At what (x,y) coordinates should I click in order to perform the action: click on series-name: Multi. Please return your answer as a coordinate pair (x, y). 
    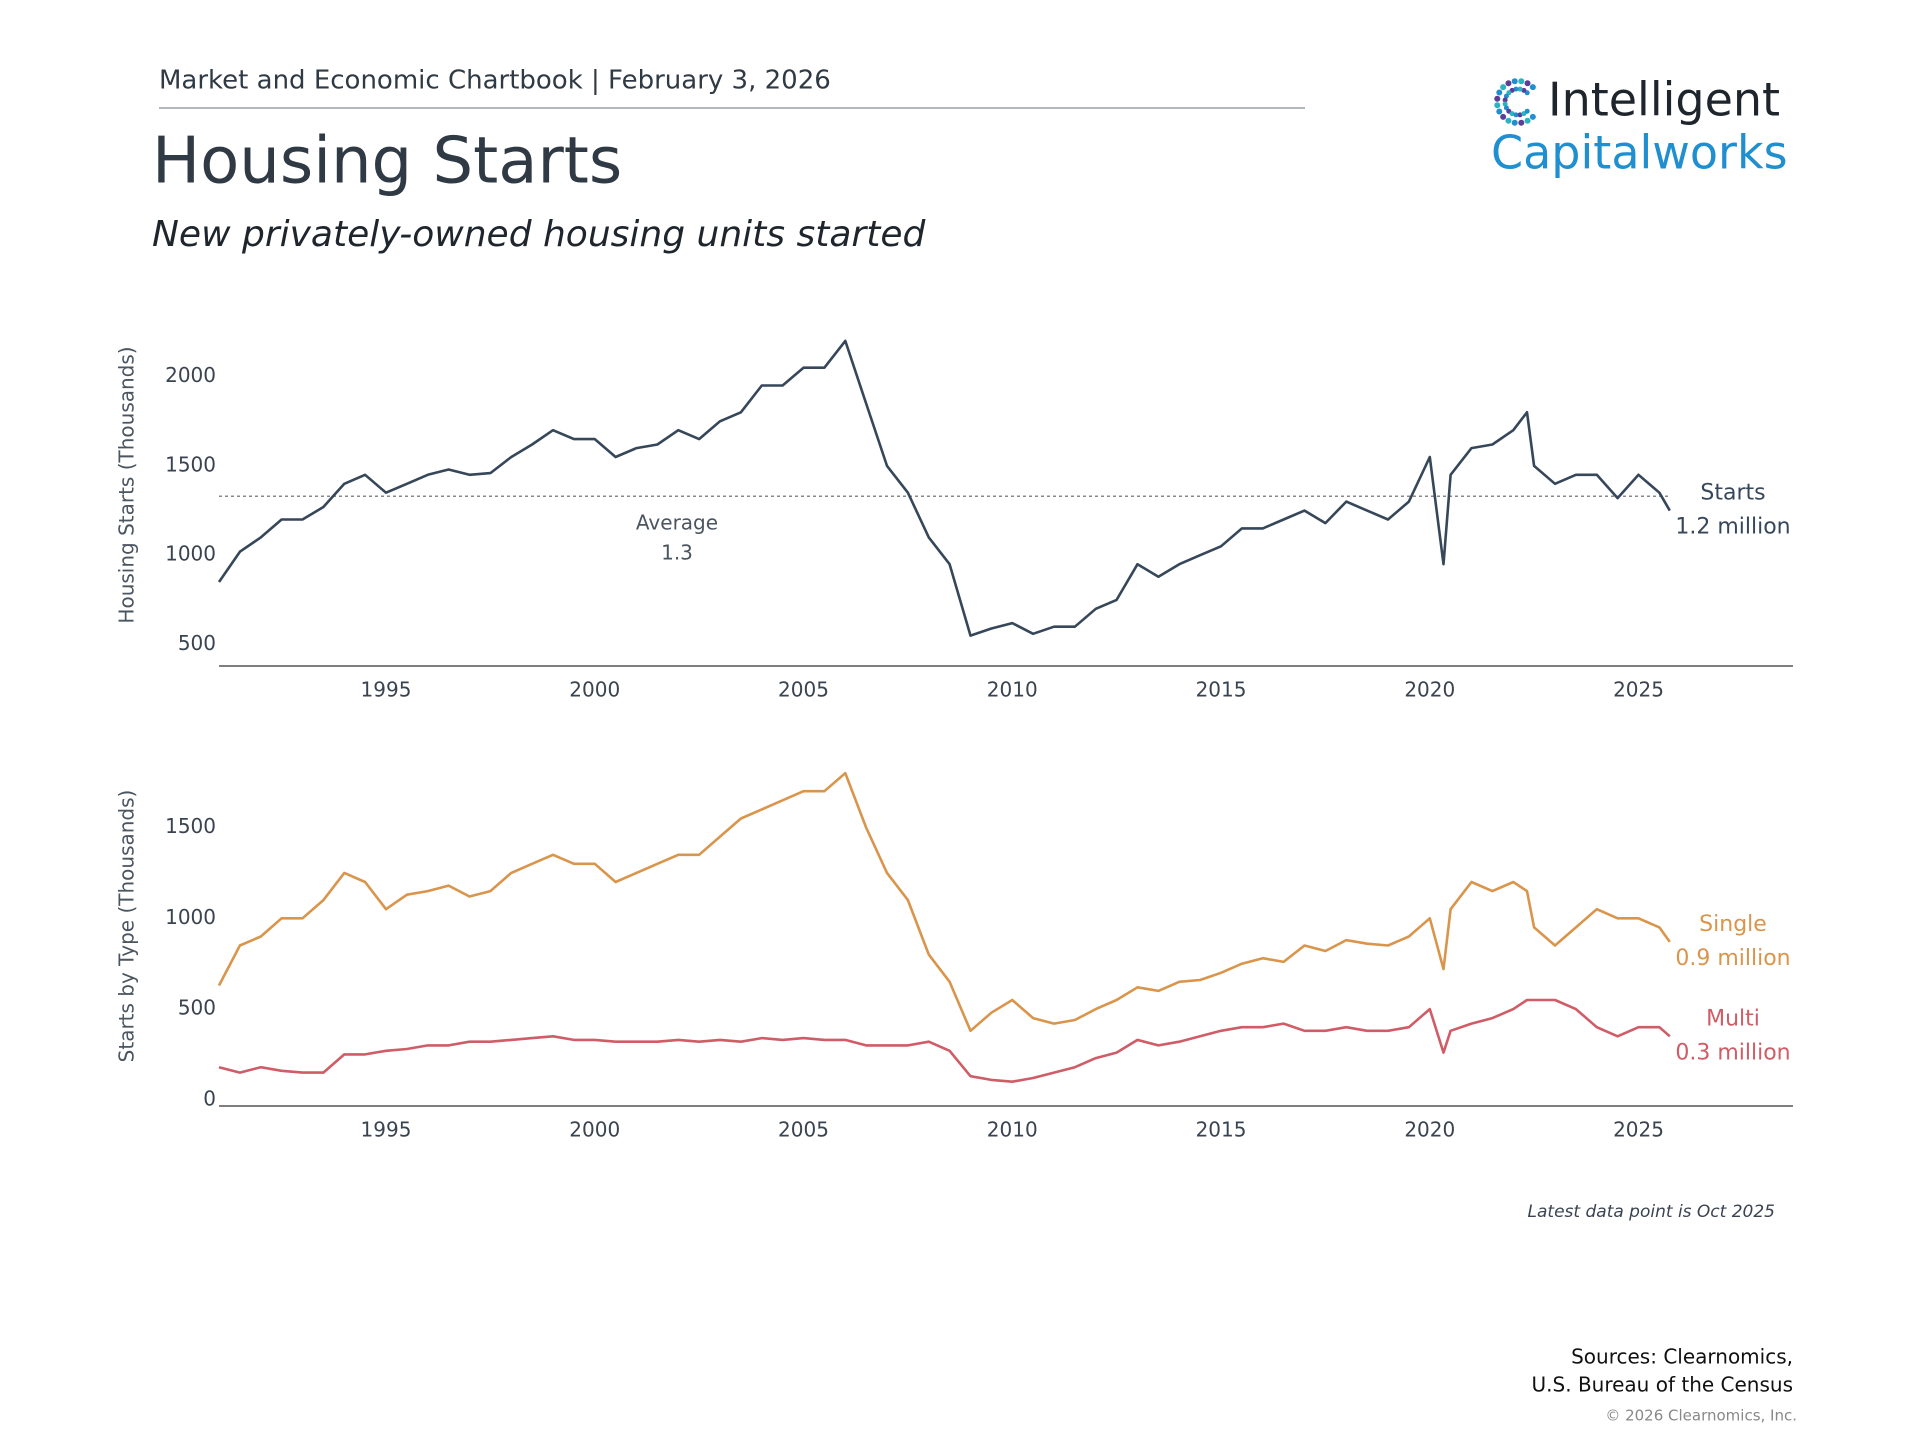
    Looking at the image, I should click on (1733, 1018).